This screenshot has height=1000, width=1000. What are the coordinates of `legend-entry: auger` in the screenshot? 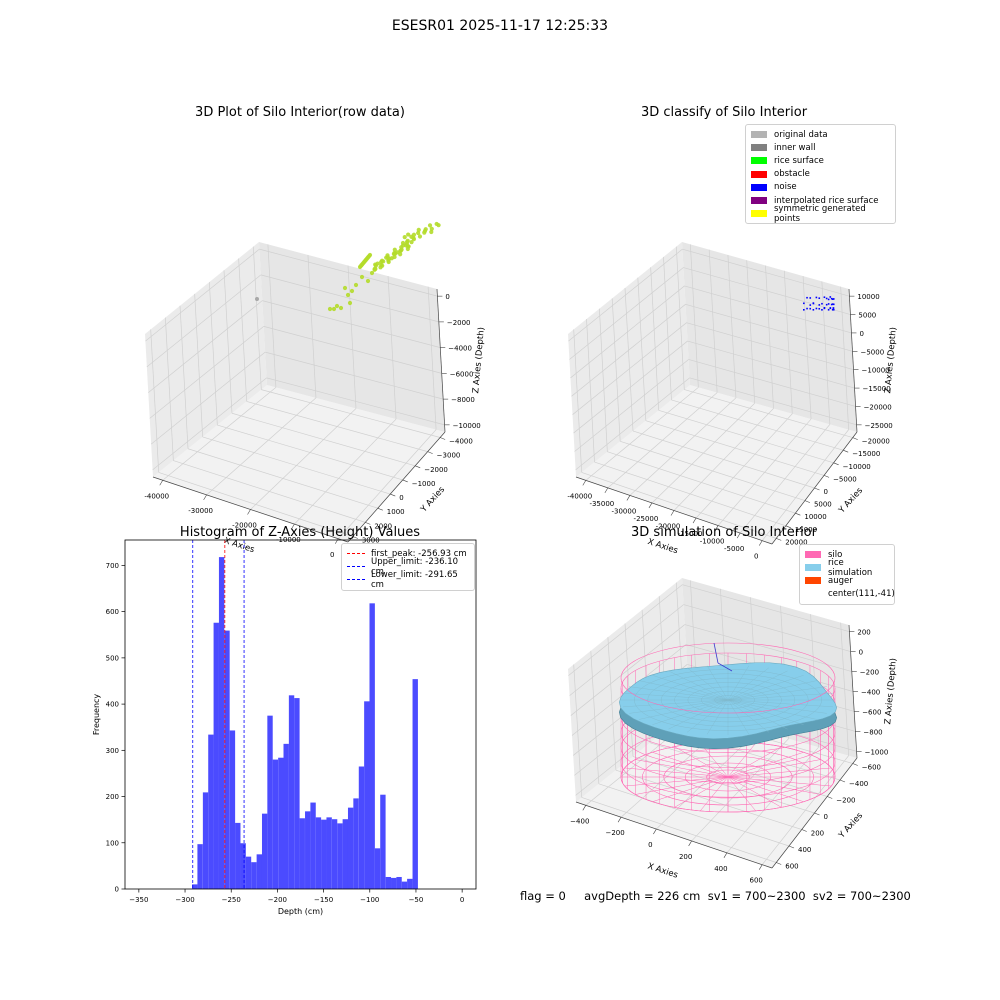 It's located at (847, 580).